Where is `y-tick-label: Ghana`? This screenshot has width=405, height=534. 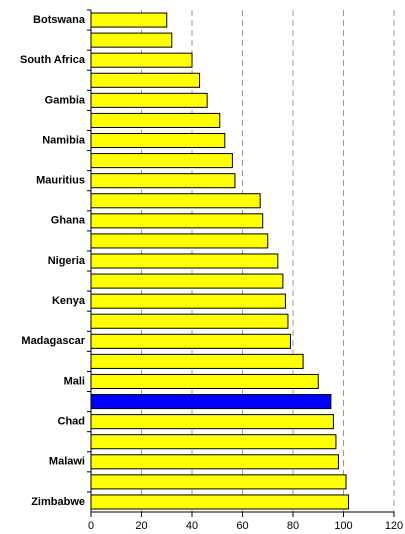 y-tick-label: Ghana is located at coordinates (68, 221).